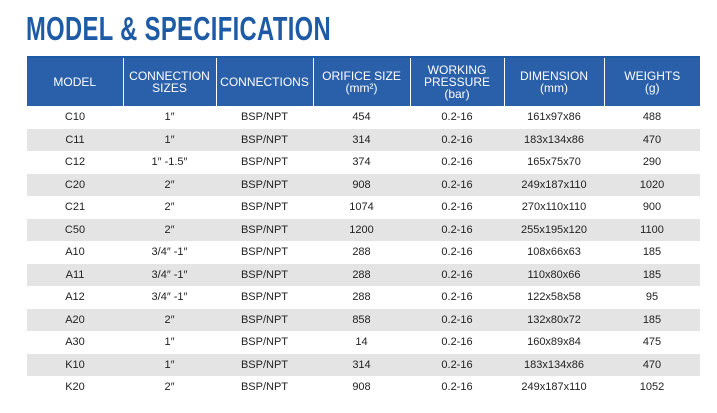 The height and width of the screenshot is (413, 717). I want to click on header-line: (g), so click(652, 88).